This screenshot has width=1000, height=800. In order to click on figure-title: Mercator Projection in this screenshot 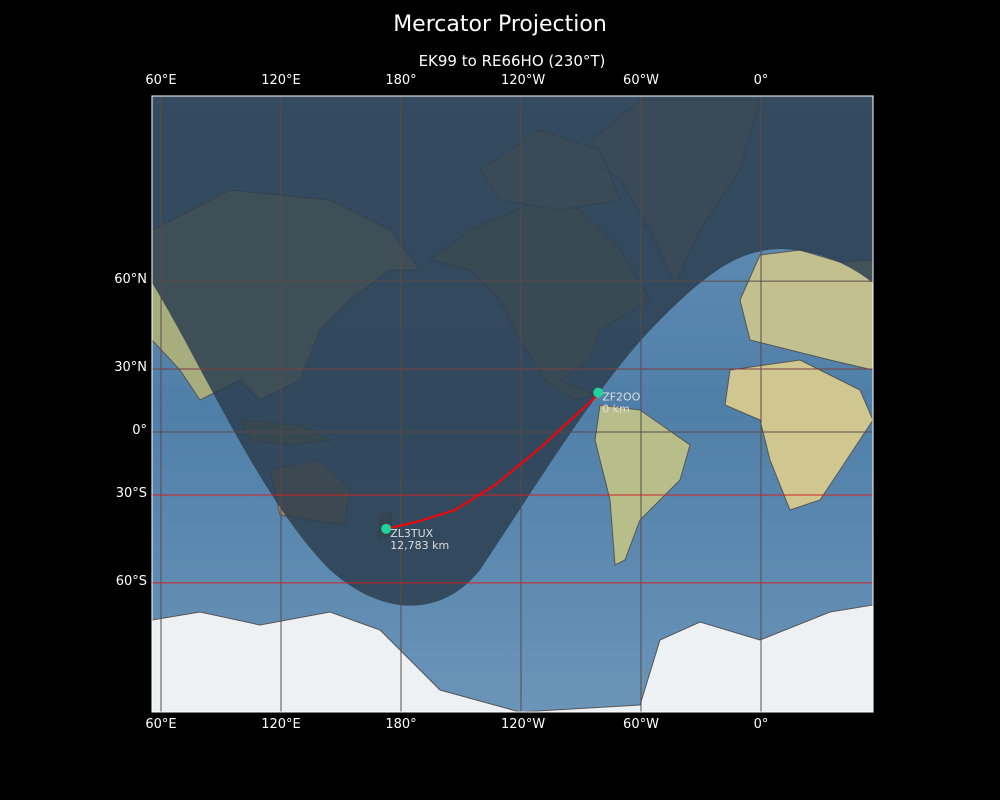, I will do `click(500, 24)`.